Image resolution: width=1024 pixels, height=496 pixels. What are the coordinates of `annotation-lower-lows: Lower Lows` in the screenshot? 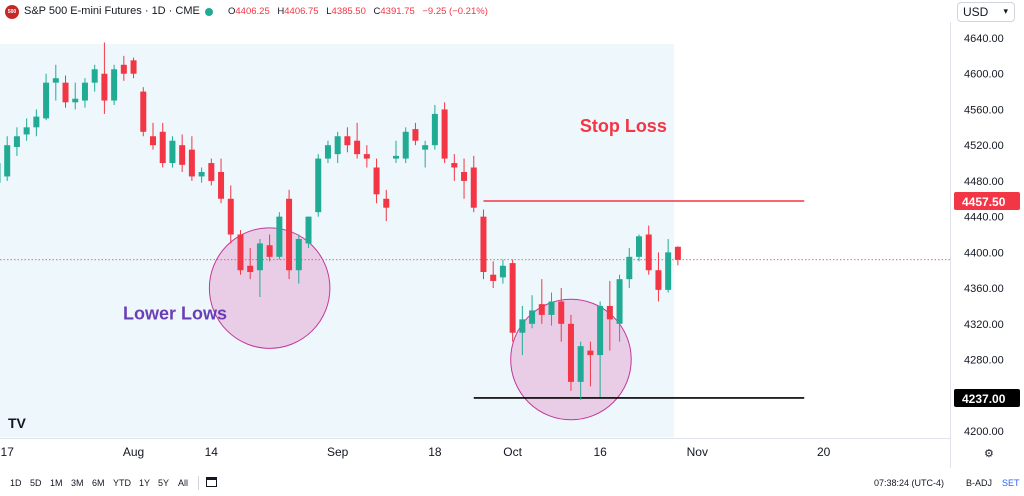 It's located at (175, 313).